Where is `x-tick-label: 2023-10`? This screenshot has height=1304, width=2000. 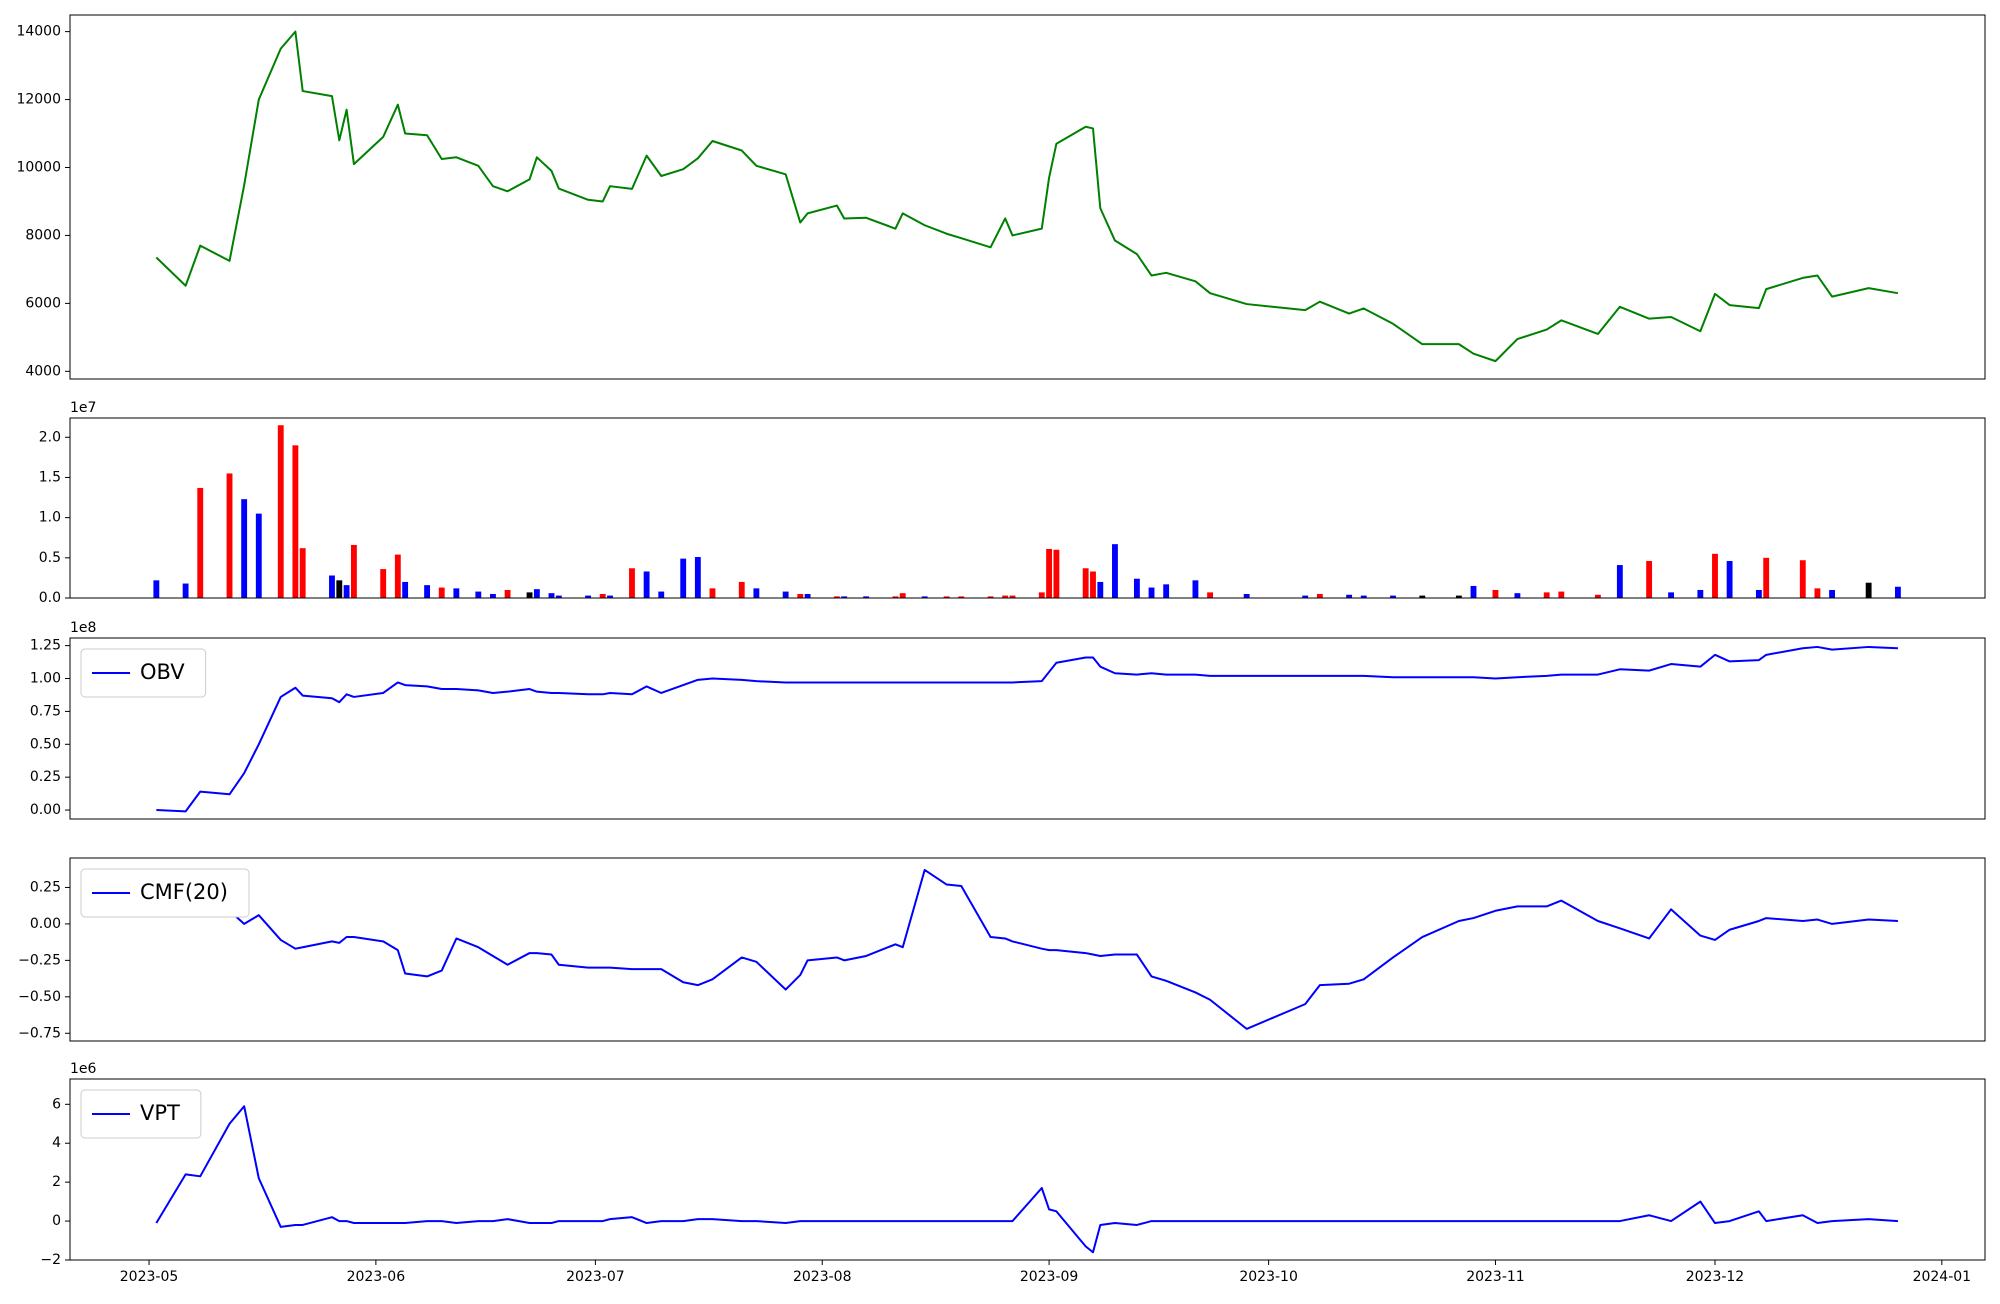 x-tick-label: 2023-10 is located at coordinates (1268, 1277).